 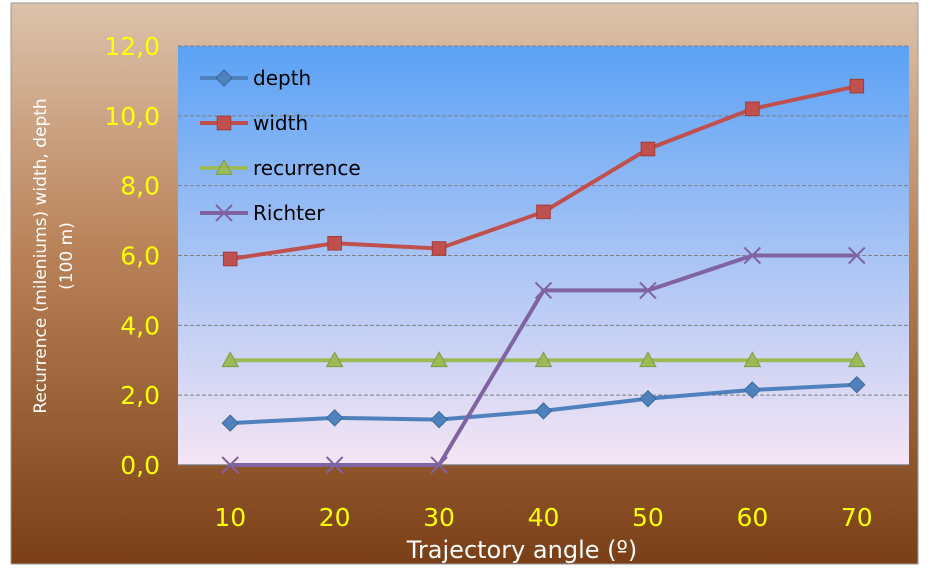 I want to click on y-tick-label: 0,0, so click(x=140, y=465).